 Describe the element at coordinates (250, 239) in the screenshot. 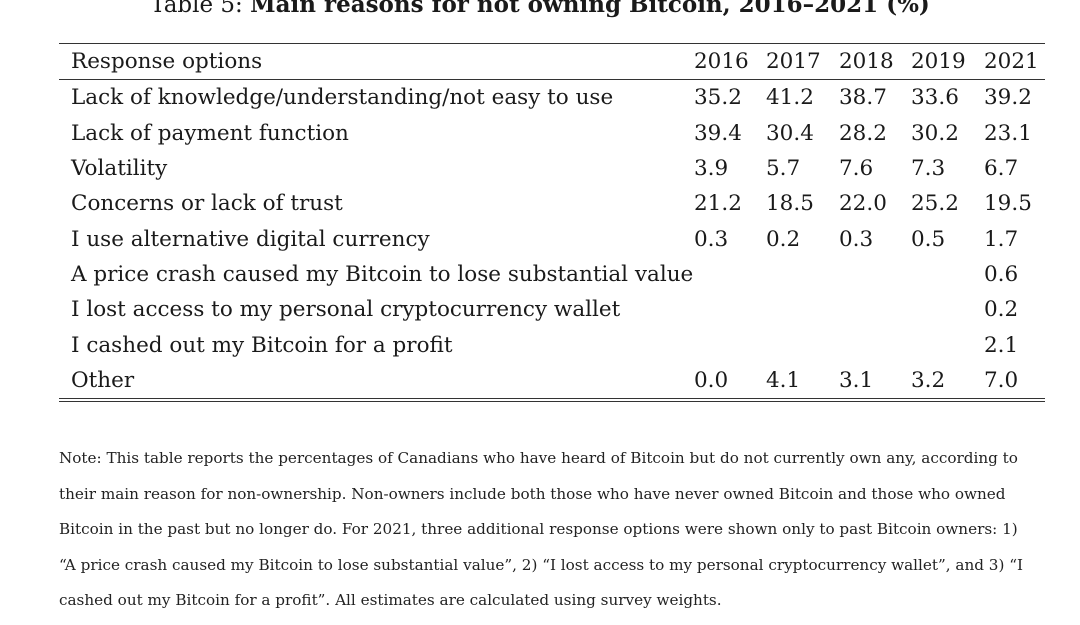

I see `row-label: I use alternative digital currency` at that location.